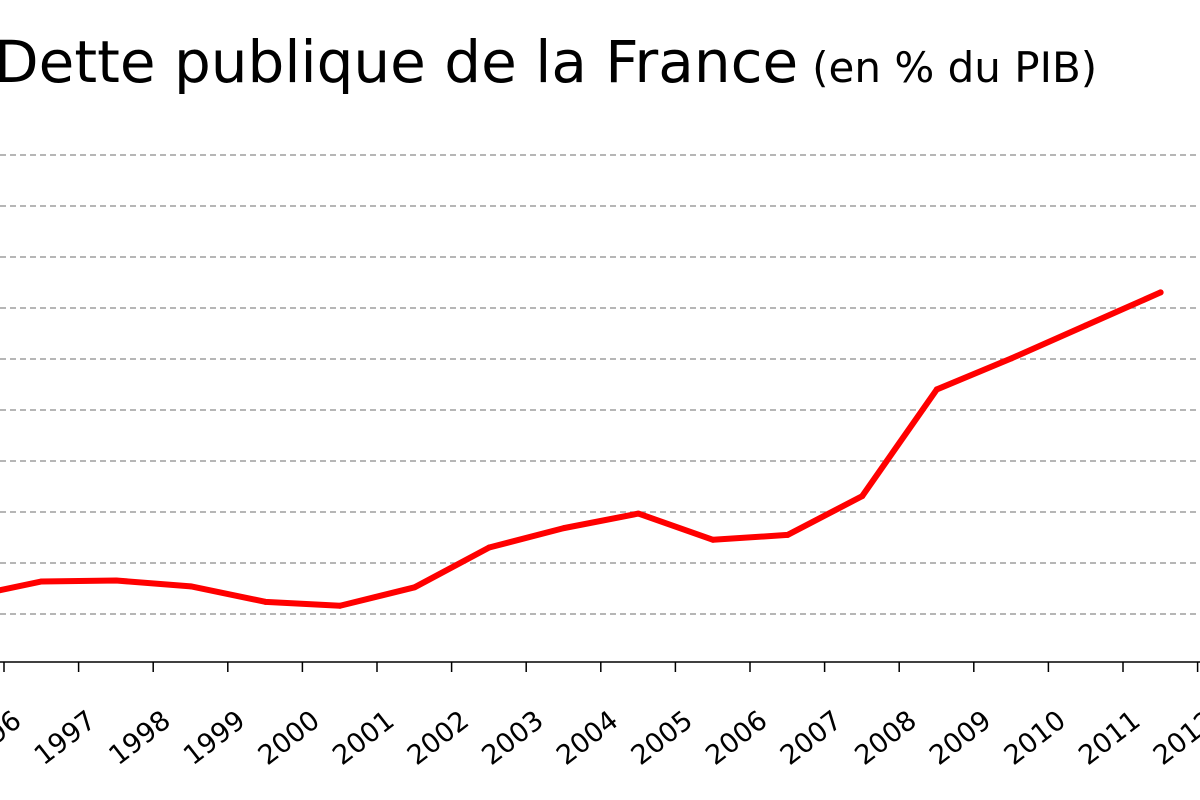 The image size is (1200, 800). What do you see at coordinates (638, 513) in the screenshot?
I see `data-point-2005` at bounding box center [638, 513].